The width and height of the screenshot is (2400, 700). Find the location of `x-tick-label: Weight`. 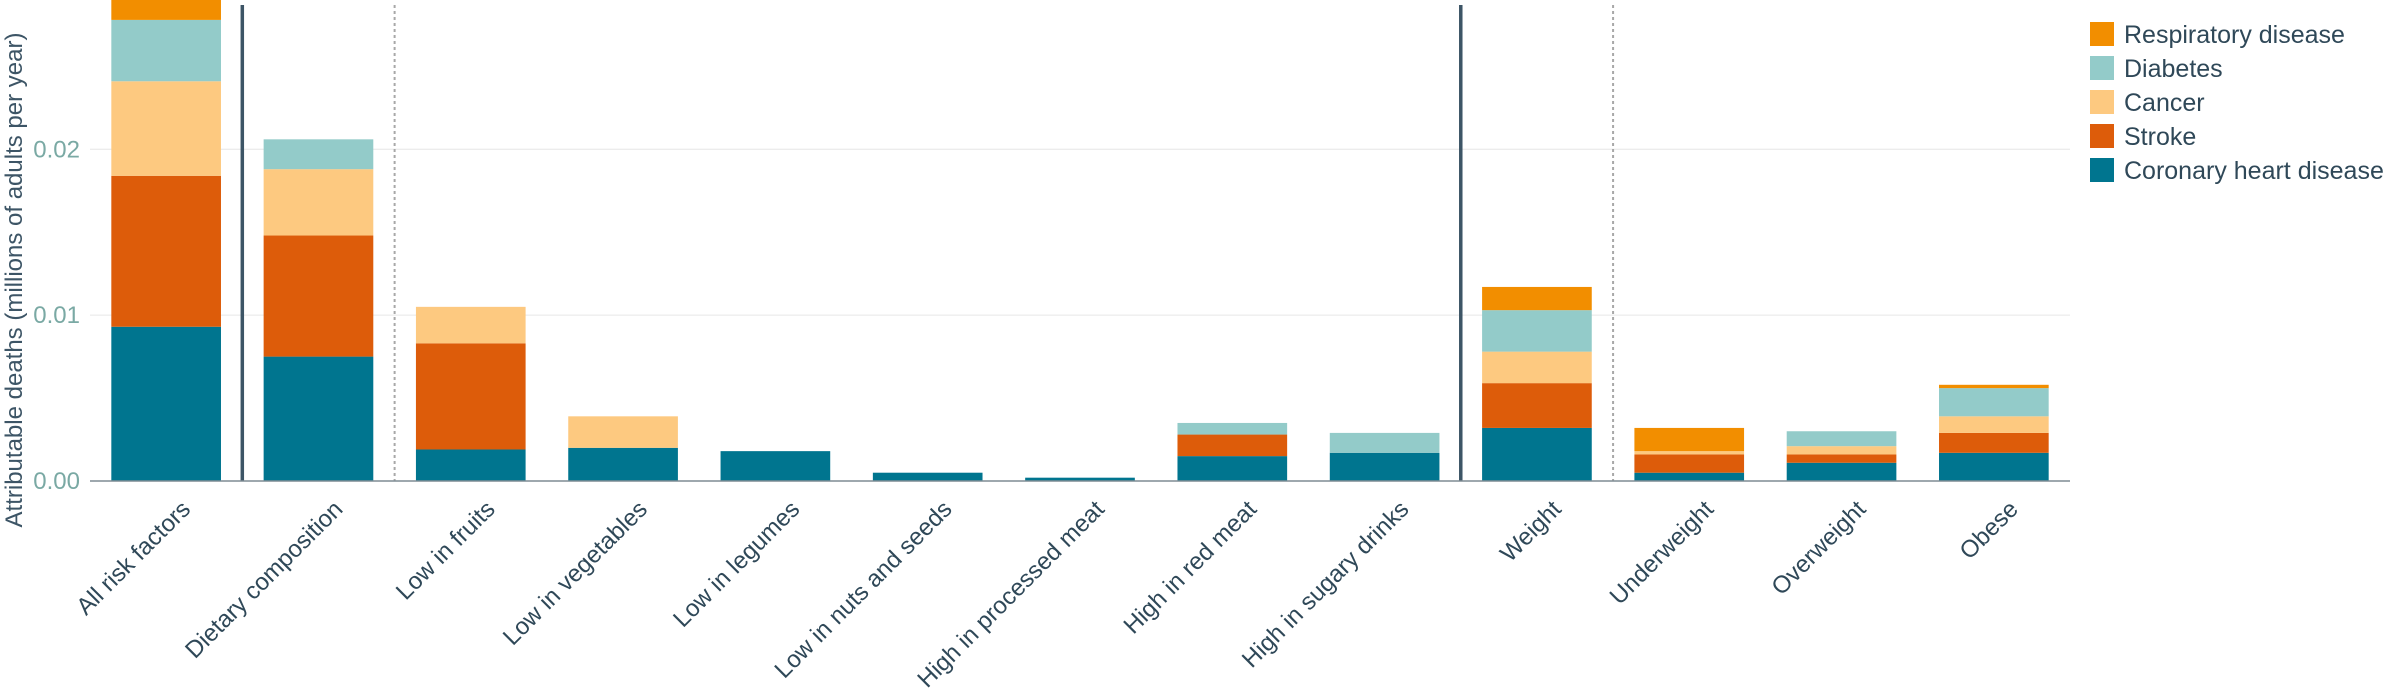

x-tick-label: Weight is located at coordinates (1531, 531).